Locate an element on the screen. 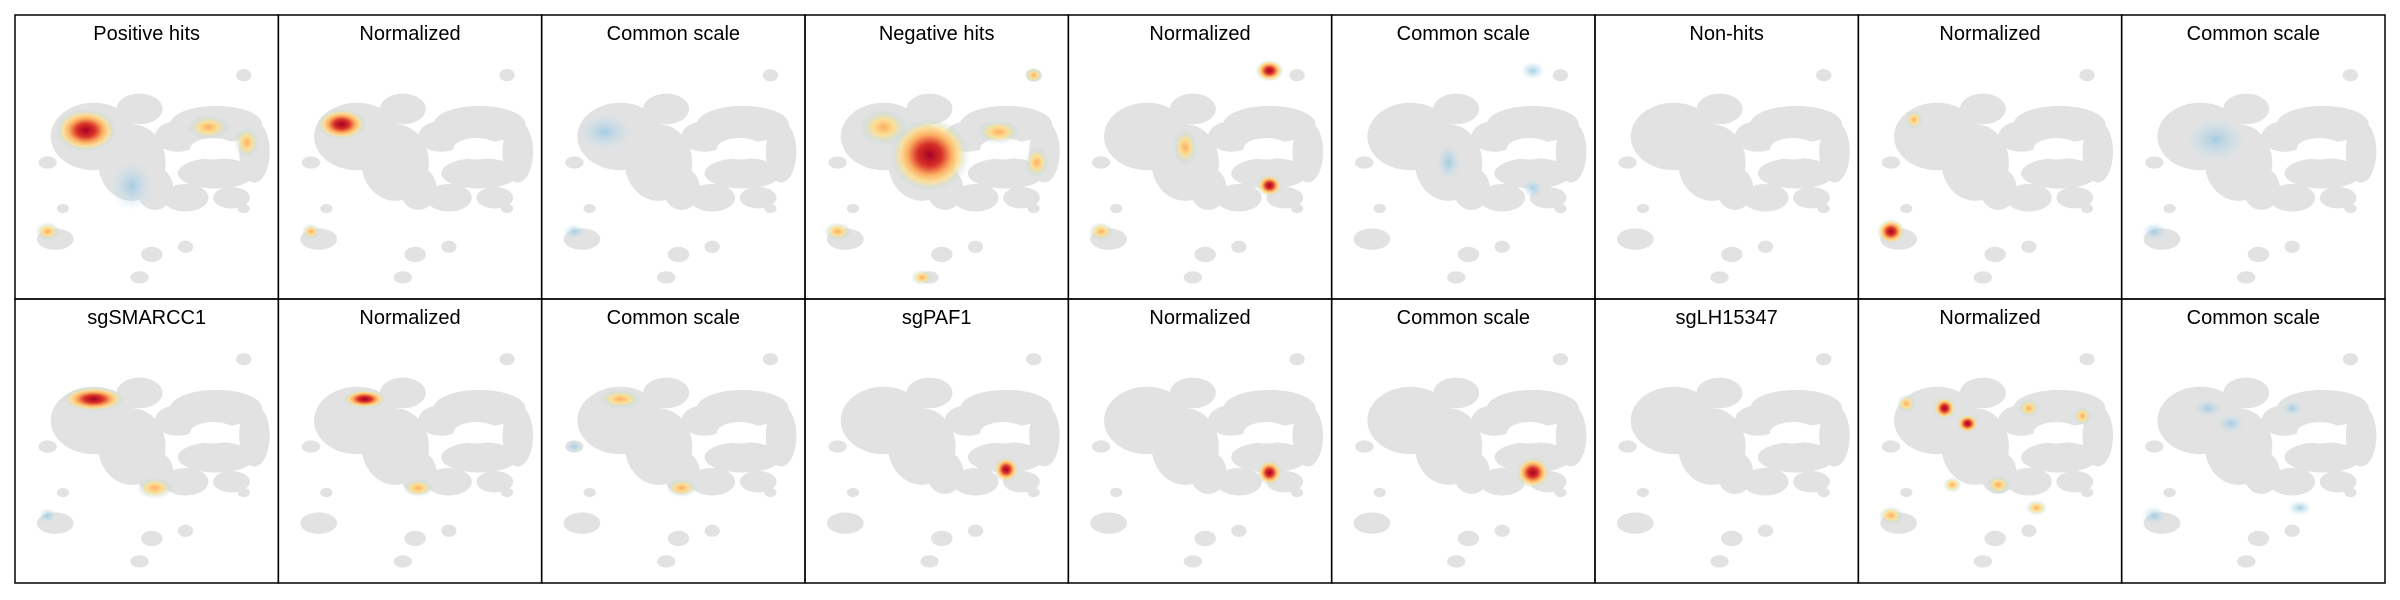 Image resolution: width=2400 pixels, height=600 pixels. panel-title: sgPAF1 is located at coordinates (937, 318).